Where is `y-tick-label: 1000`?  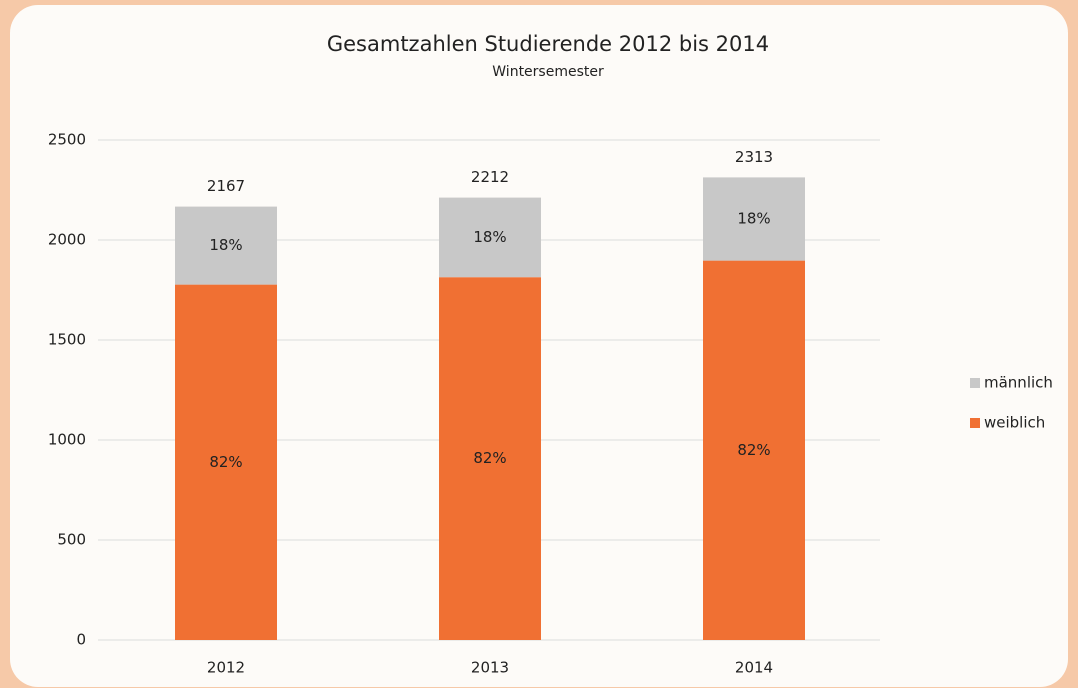 y-tick-label: 1000 is located at coordinates (67, 440).